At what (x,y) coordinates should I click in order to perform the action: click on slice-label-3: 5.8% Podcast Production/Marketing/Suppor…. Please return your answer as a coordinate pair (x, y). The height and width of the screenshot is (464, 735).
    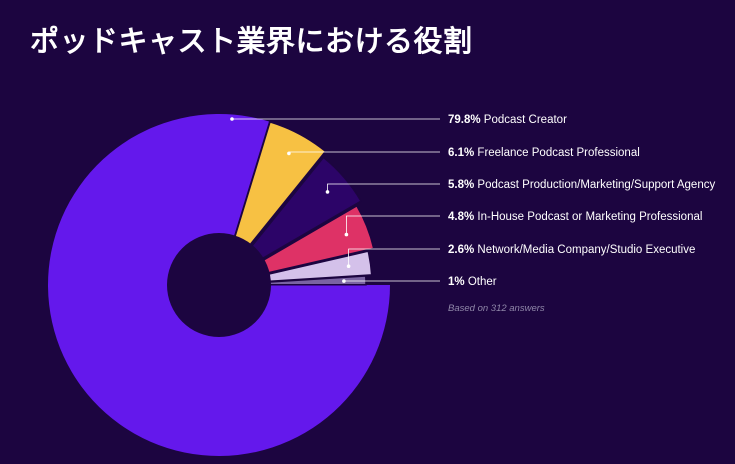
    Looking at the image, I should click on (581, 185).